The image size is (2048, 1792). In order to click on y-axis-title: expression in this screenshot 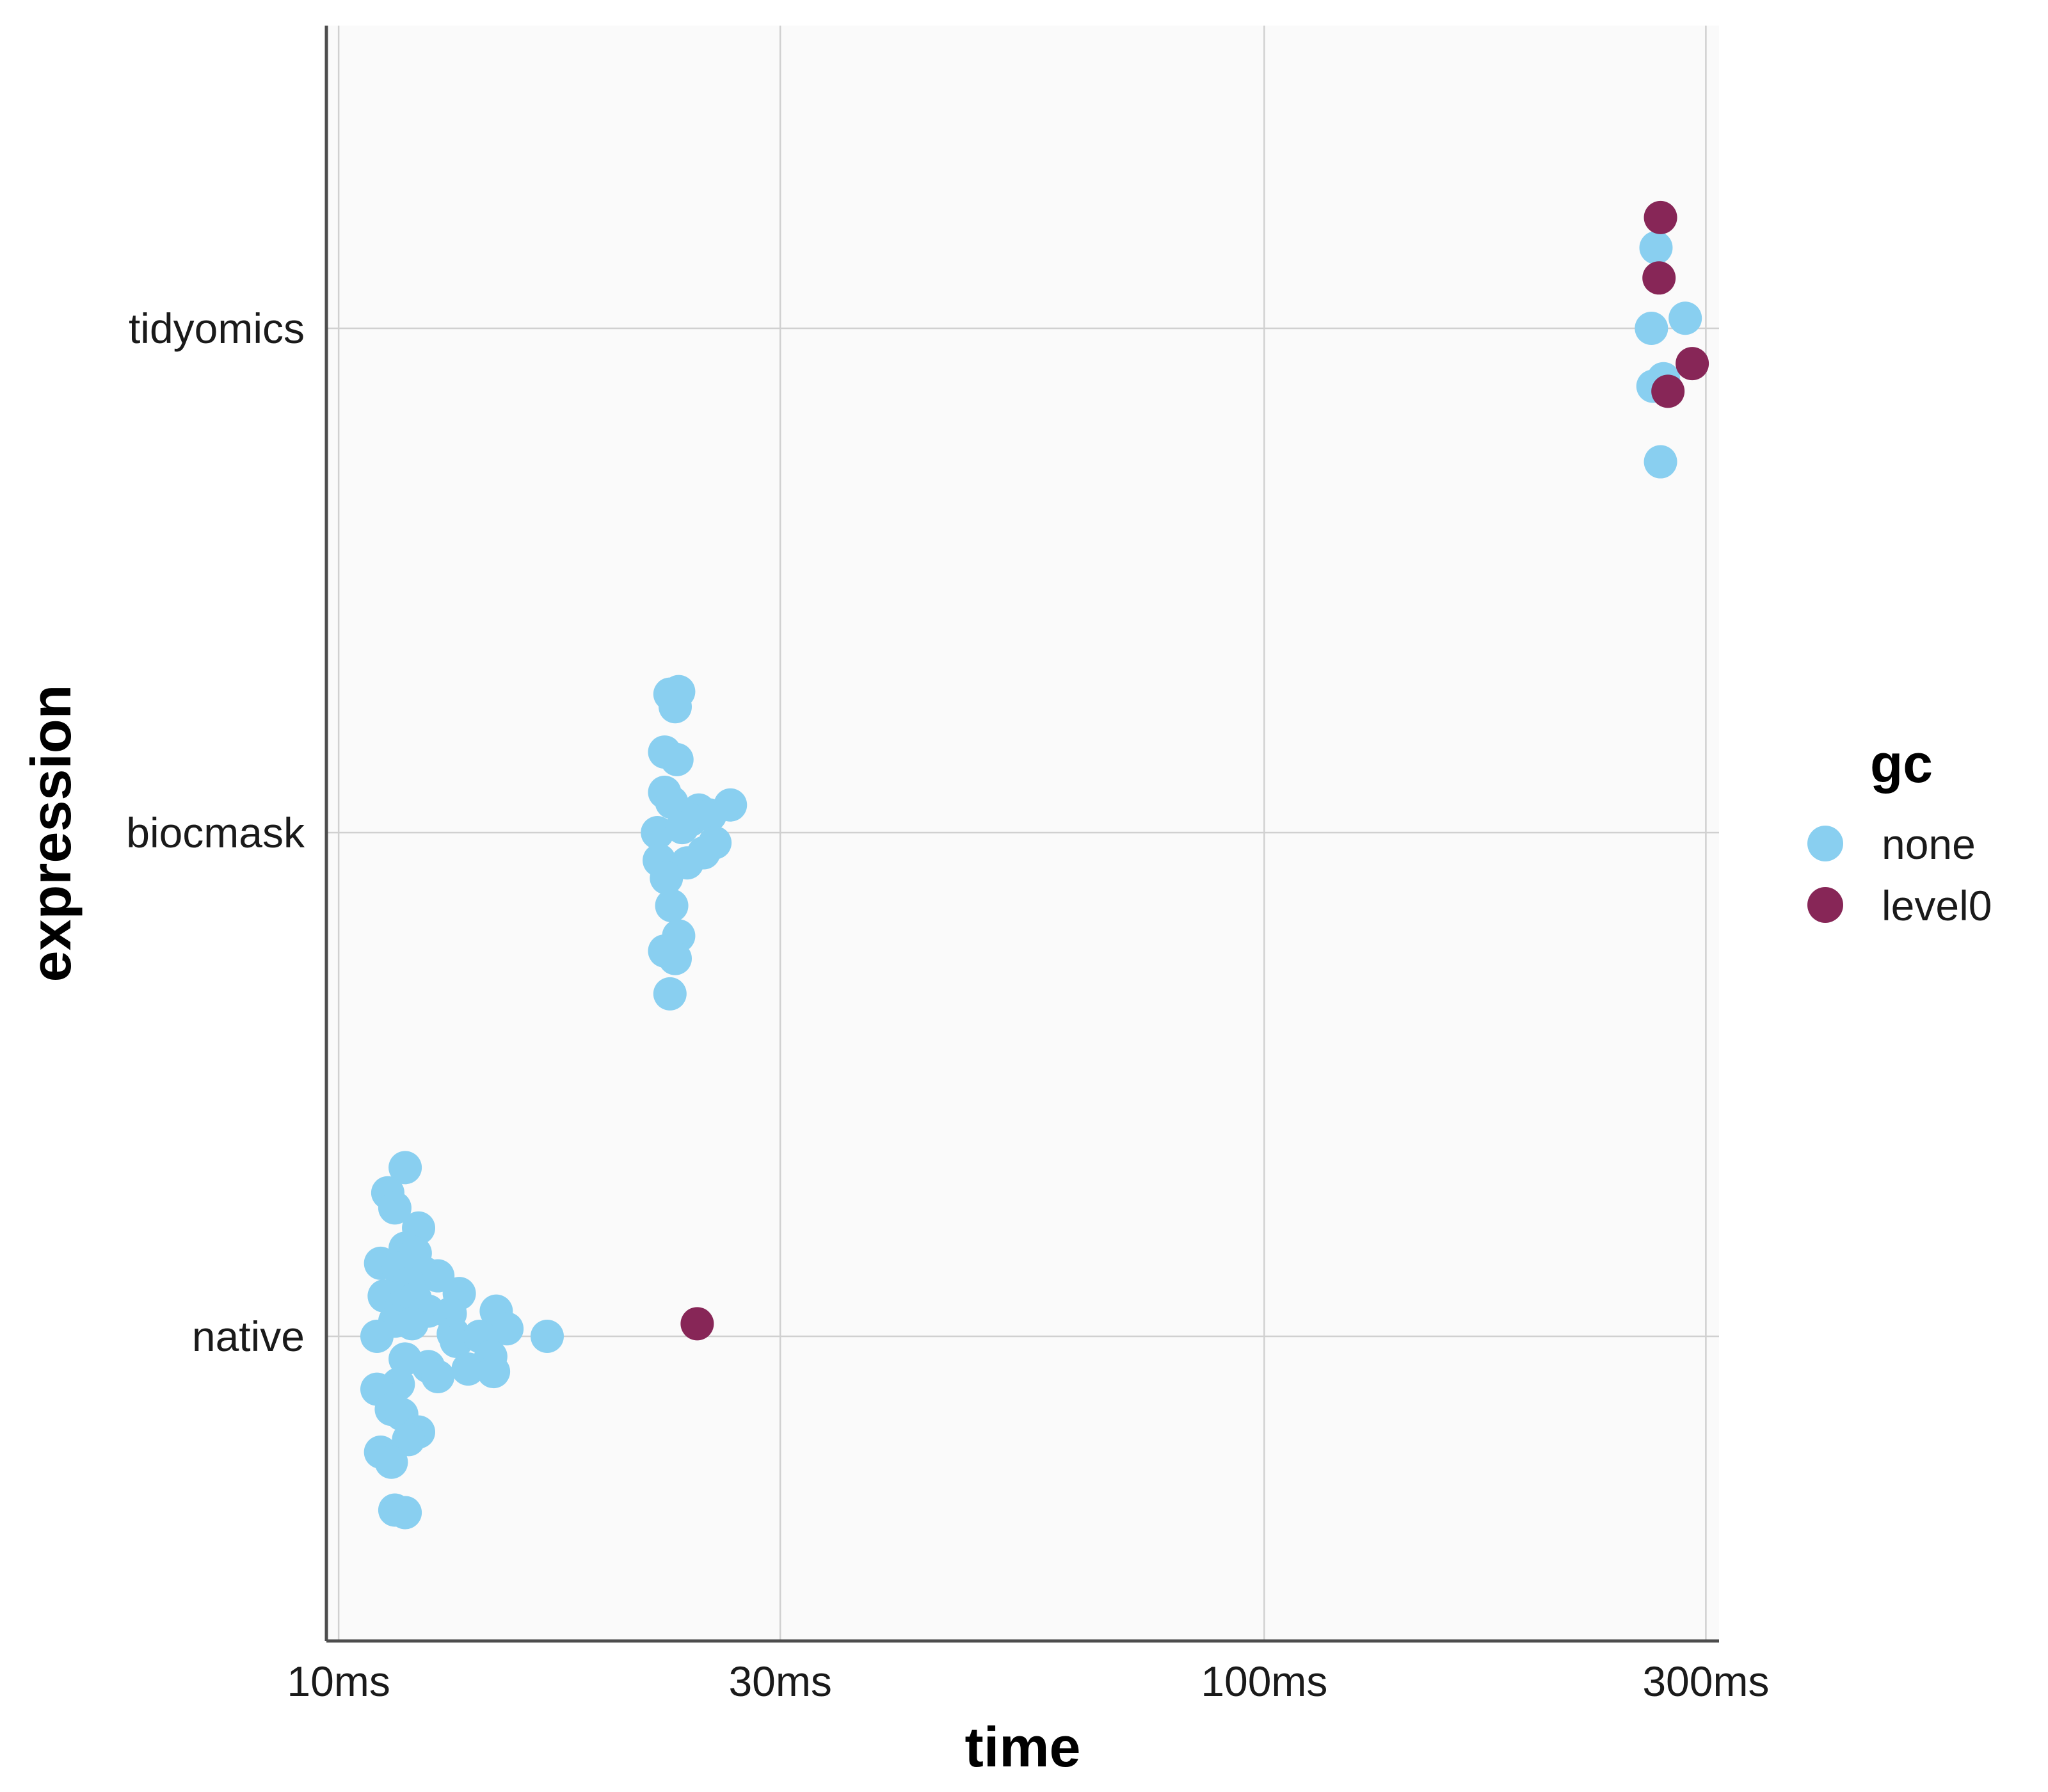, I will do `click(51, 833)`.